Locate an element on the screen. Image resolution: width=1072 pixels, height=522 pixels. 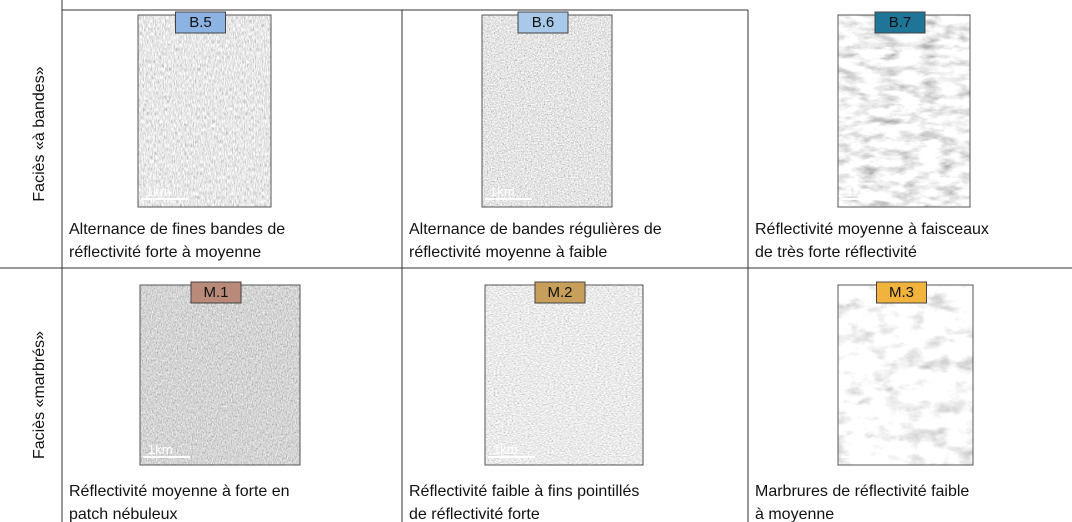
facies-code: M.3 is located at coordinates (901, 292).